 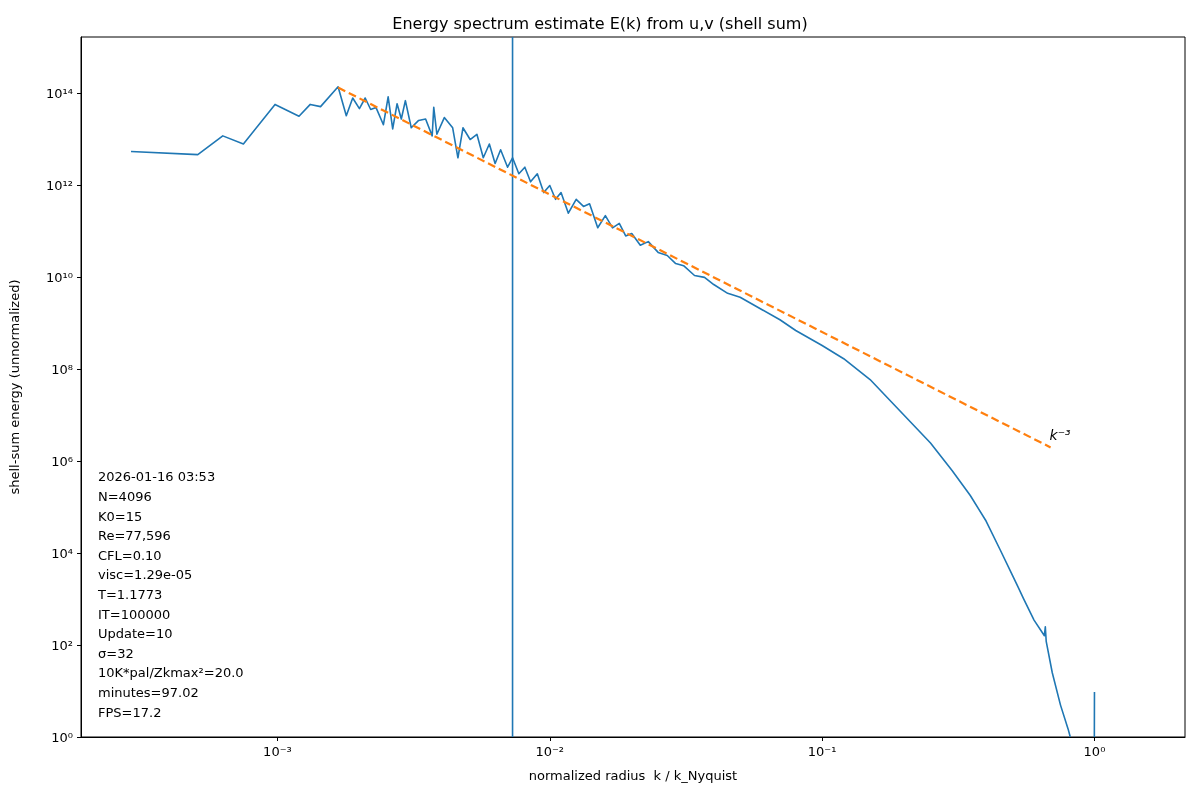 I want to click on x-tick-label: 10⁰, so click(x=1094, y=751).